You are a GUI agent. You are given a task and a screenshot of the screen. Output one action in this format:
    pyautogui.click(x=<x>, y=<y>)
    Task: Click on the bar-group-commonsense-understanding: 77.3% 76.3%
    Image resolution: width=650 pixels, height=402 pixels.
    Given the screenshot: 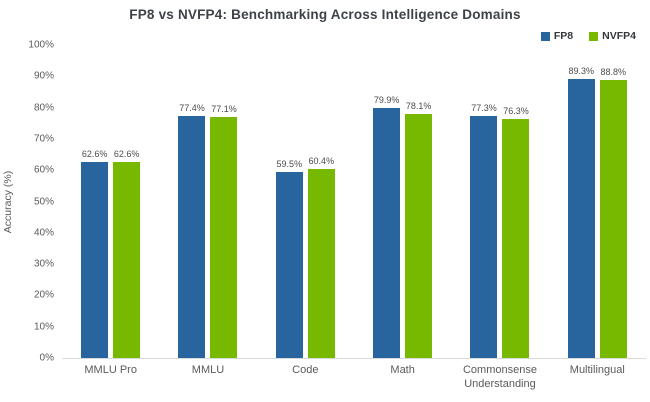 What is the action you would take?
    pyautogui.click(x=499, y=201)
    